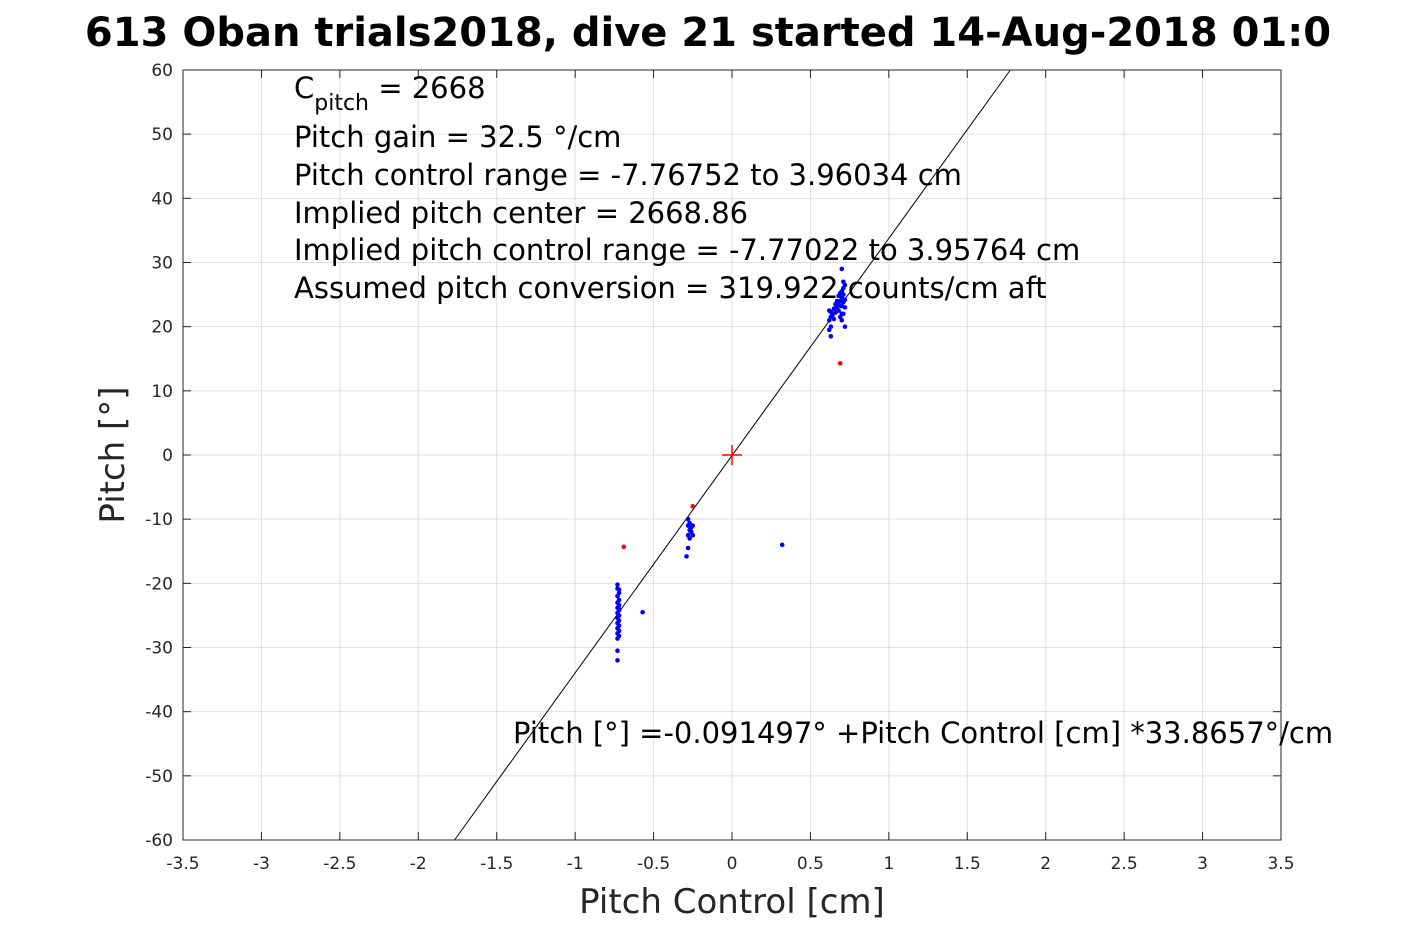 This screenshot has height=945, width=1417. I want to click on y-tick-label: -40, so click(159, 713).